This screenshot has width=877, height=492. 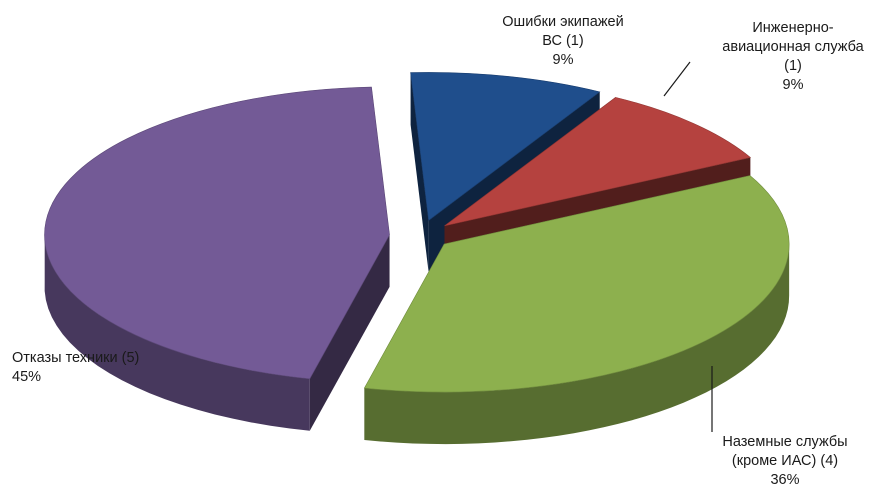 What do you see at coordinates (793, 66) in the screenshot?
I see `slice-label-line: (1)` at bounding box center [793, 66].